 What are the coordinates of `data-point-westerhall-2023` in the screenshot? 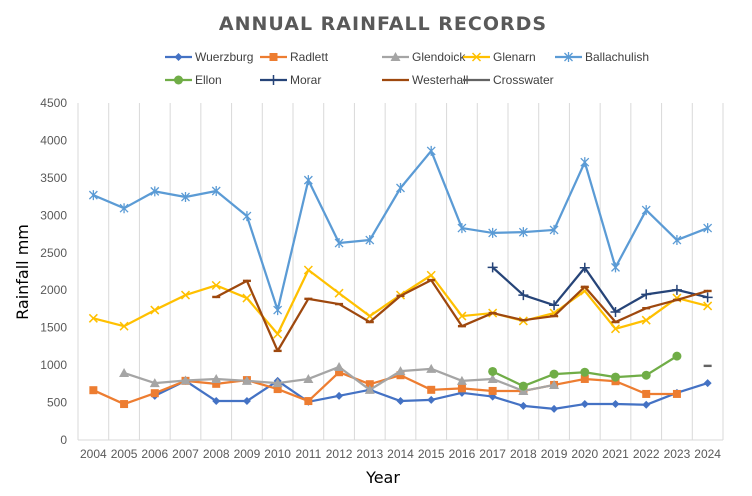 It's located at (676, 300).